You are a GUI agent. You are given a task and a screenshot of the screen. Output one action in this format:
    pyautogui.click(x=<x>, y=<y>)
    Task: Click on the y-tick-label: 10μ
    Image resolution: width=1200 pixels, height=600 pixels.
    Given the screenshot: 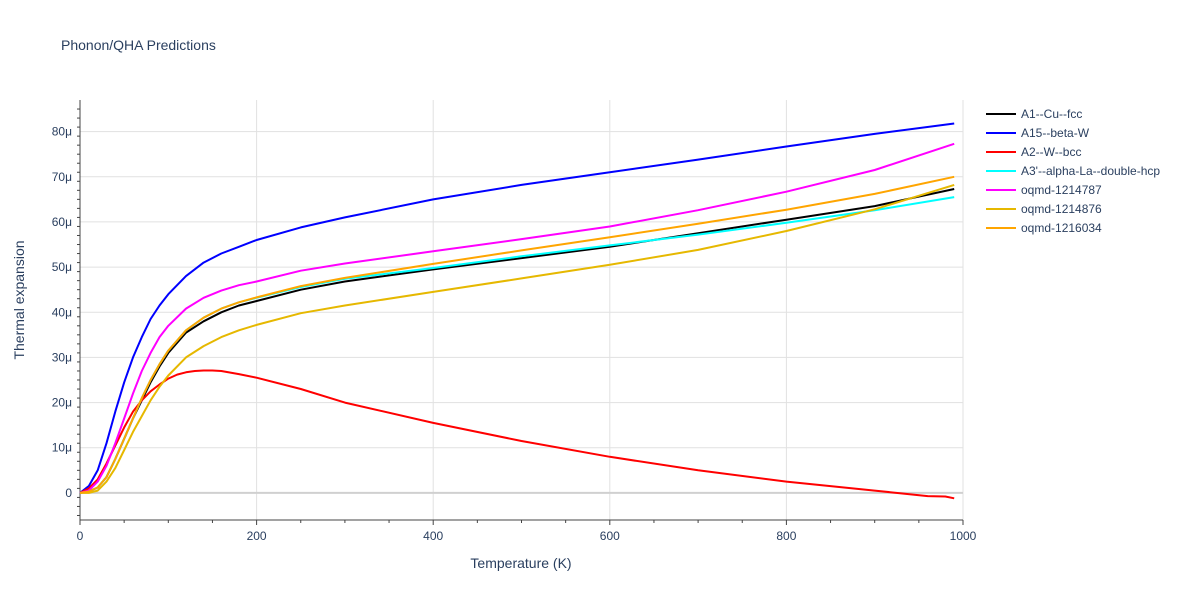 What is the action you would take?
    pyautogui.click(x=62, y=448)
    